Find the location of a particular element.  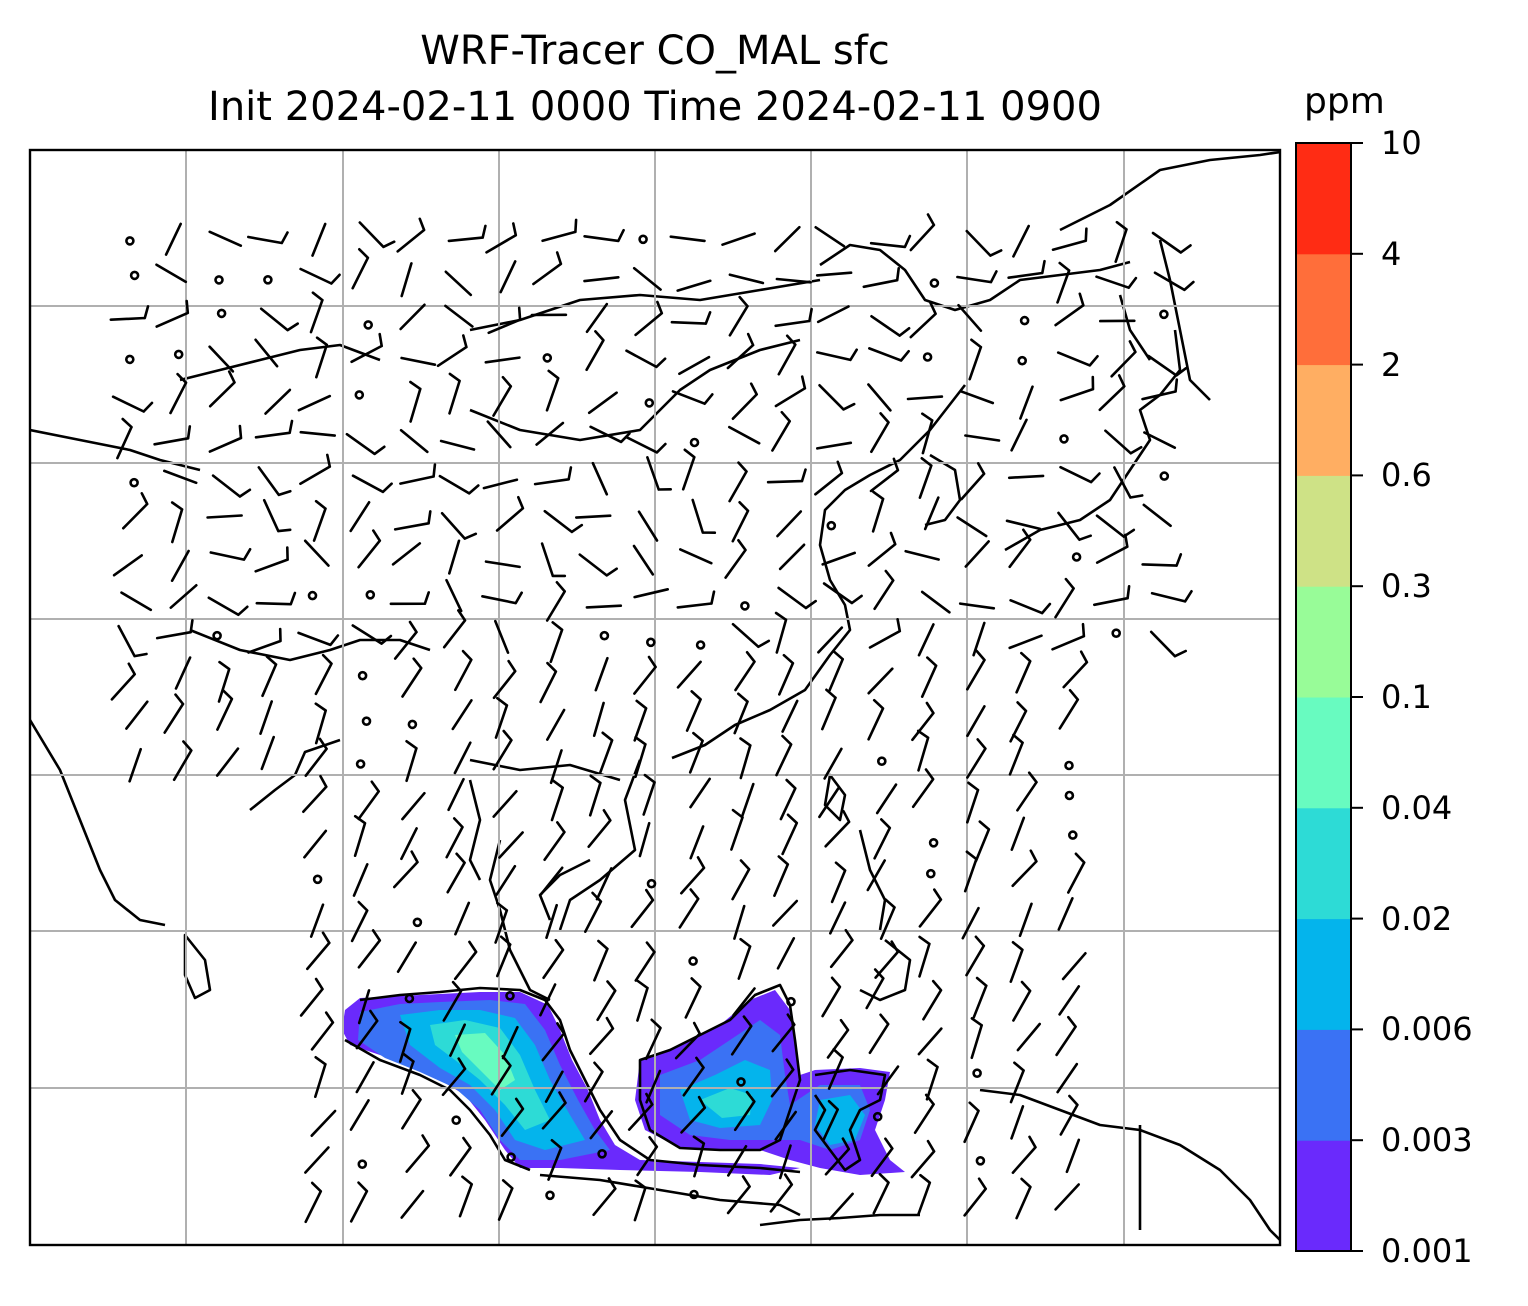

colorbar-segment is located at coordinates (1323, 531).